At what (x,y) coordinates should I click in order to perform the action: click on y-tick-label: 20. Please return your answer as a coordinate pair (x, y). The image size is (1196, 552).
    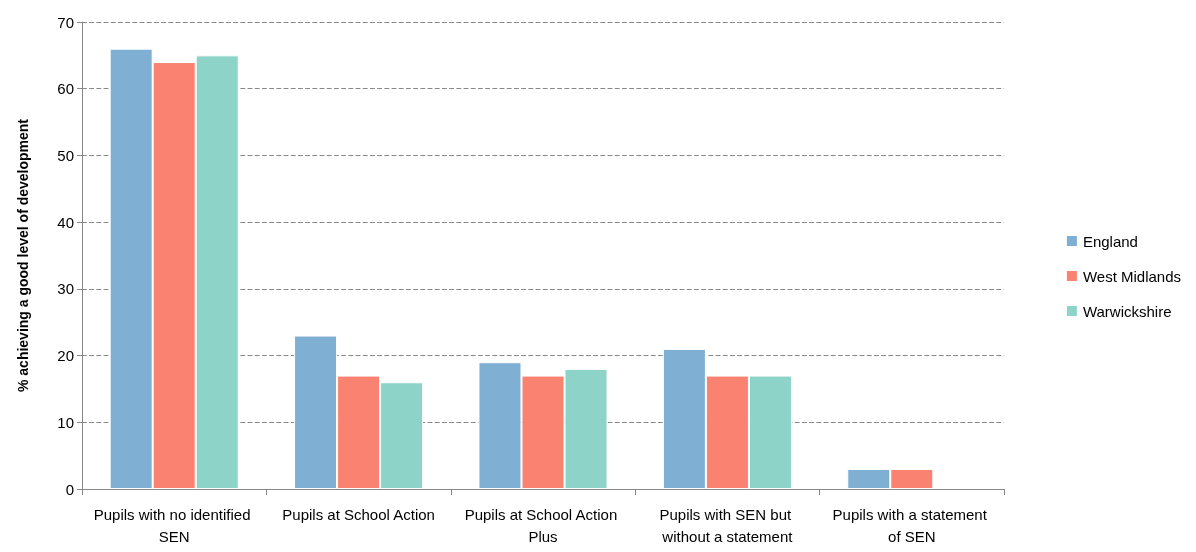
    Looking at the image, I should click on (65, 356).